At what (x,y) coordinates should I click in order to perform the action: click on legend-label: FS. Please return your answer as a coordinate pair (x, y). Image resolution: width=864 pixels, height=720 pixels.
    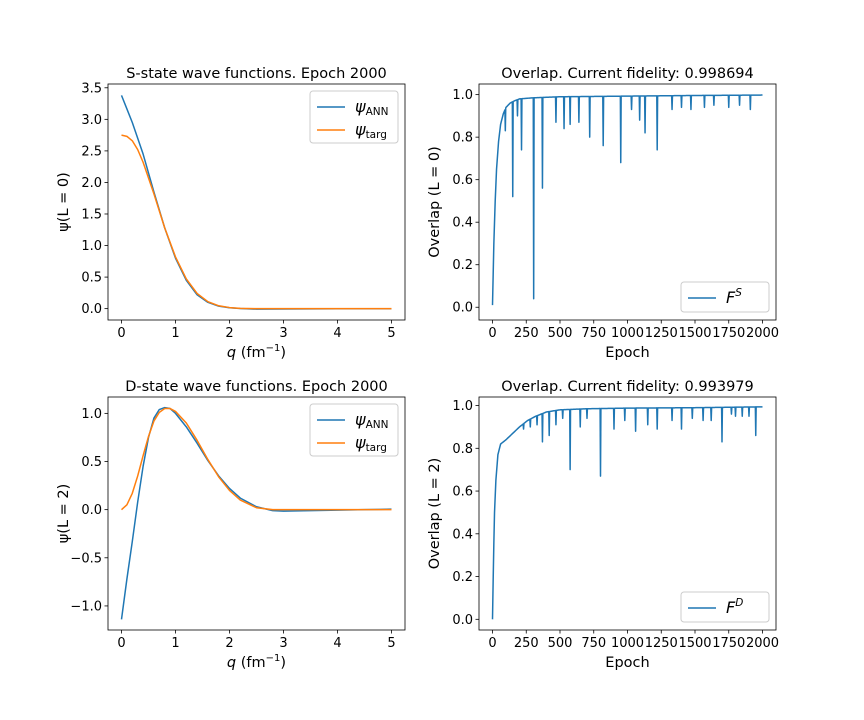
    Looking at the image, I should click on (734, 297).